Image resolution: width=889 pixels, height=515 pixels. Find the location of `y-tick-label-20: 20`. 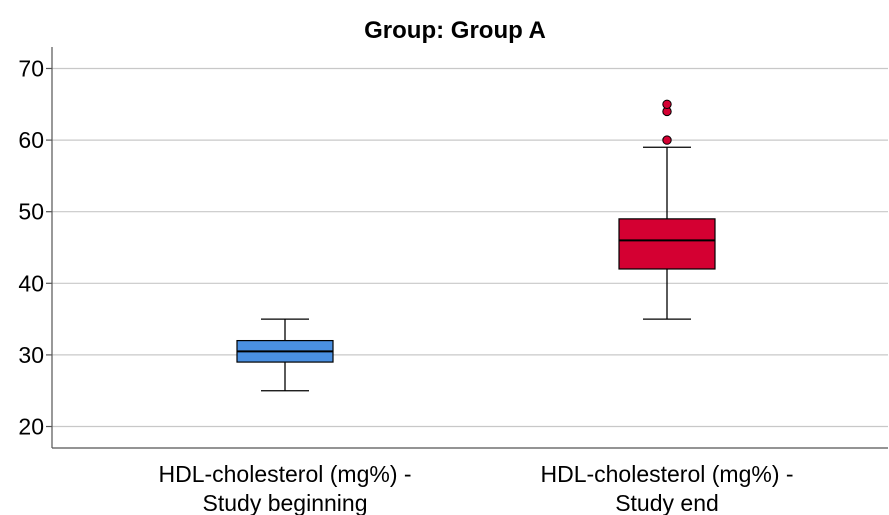

y-tick-label-20: 20 is located at coordinates (31, 427).